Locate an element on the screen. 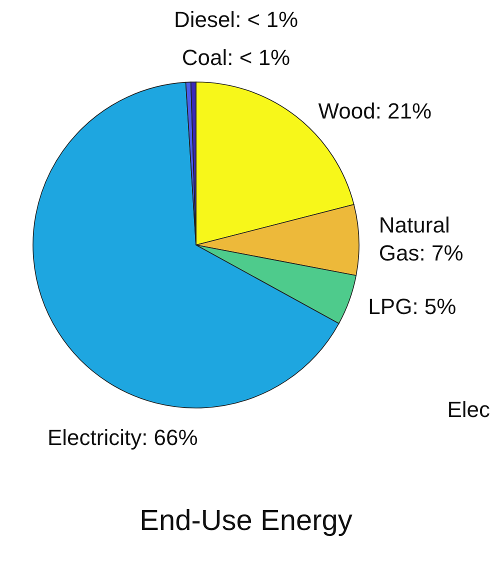  slice-label: Electricity: 66% is located at coordinates (122, 437).